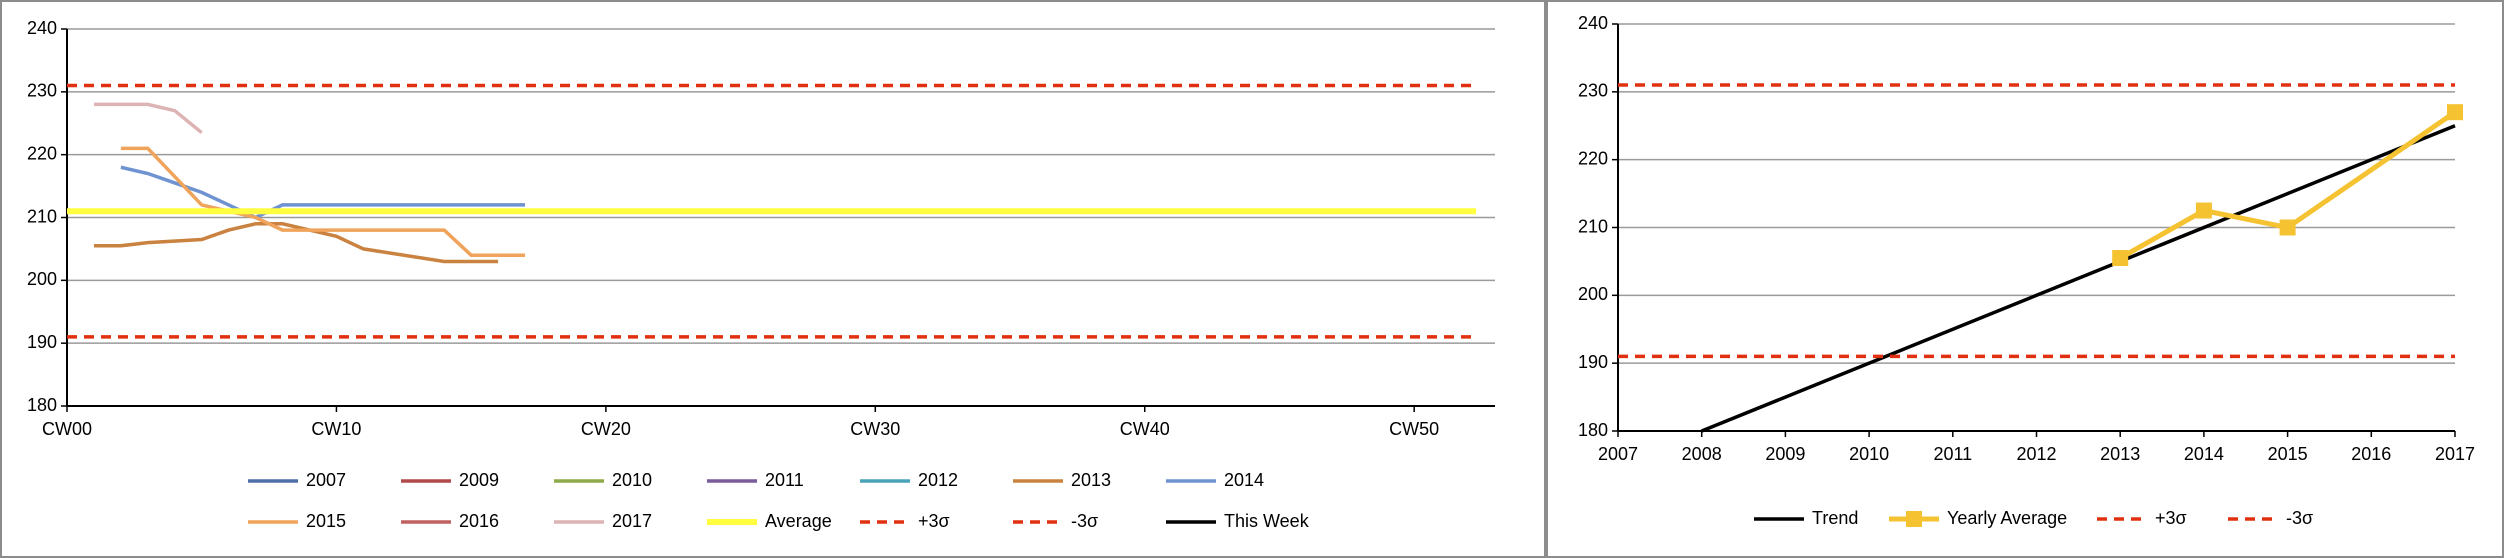 This screenshot has width=2504, height=558. What do you see at coordinates (1702, 454) in the screenshot?
I see `x-tick-label: 2008` at bounding box center [1702, 454].